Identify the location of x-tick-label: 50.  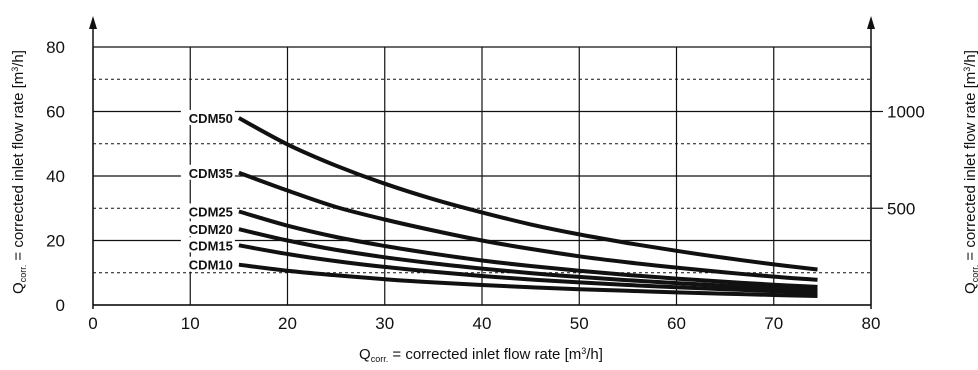
(579, 323).